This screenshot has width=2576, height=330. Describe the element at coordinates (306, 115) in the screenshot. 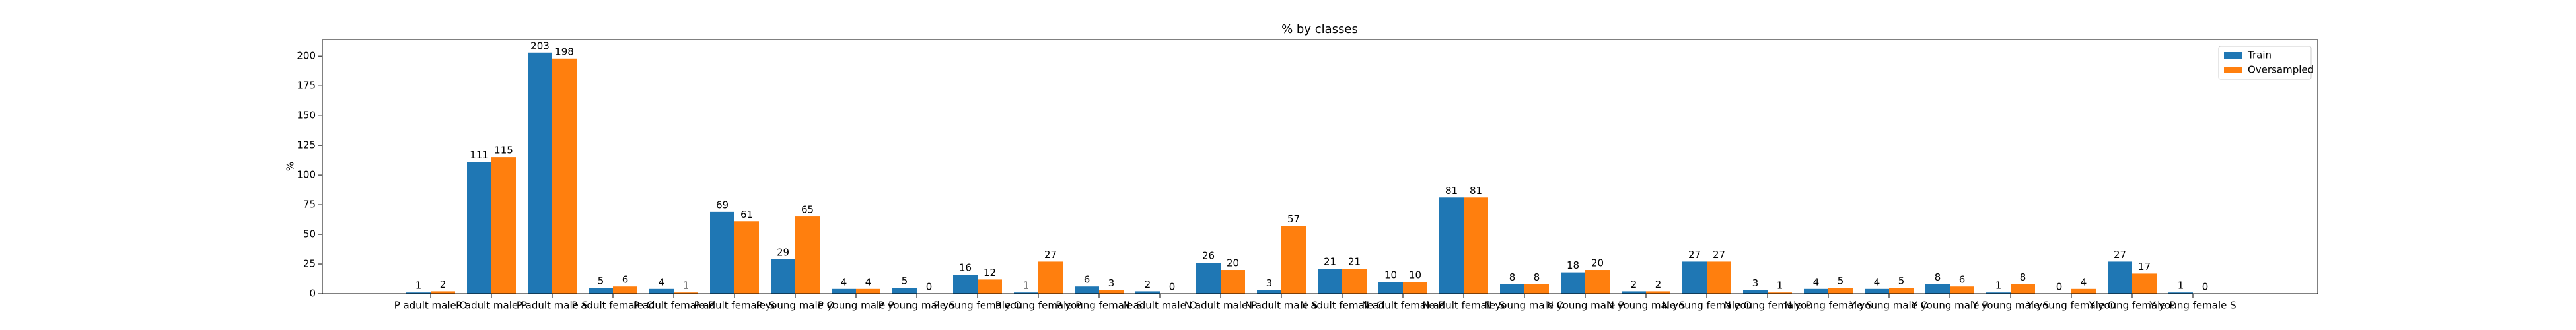

I see `y-tick-label: 150` at that location.